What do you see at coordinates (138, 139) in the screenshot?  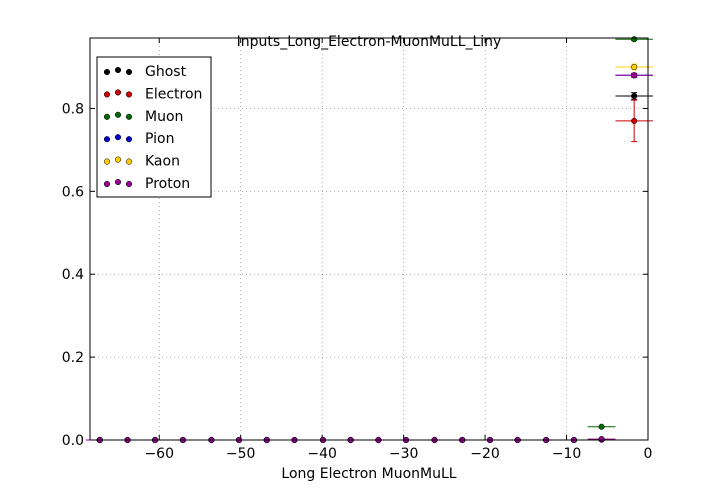 I see `legend-entry-pion: Pion` at bounding box center [138, 139].